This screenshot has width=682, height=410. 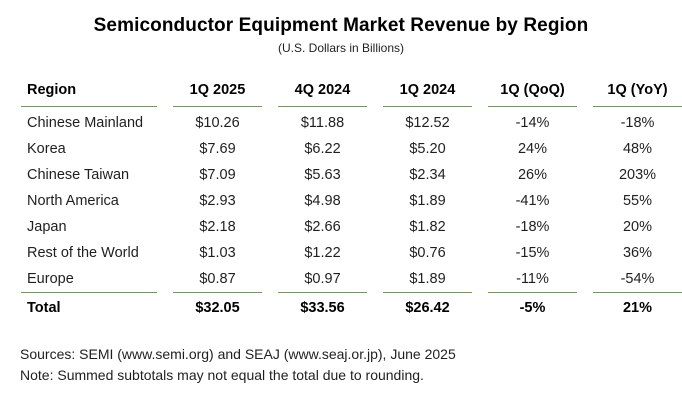 What do you see at coordinates (217, 149) in the screenshot?
I see `value-cell: $7.69` at bounding box center [217, 149].